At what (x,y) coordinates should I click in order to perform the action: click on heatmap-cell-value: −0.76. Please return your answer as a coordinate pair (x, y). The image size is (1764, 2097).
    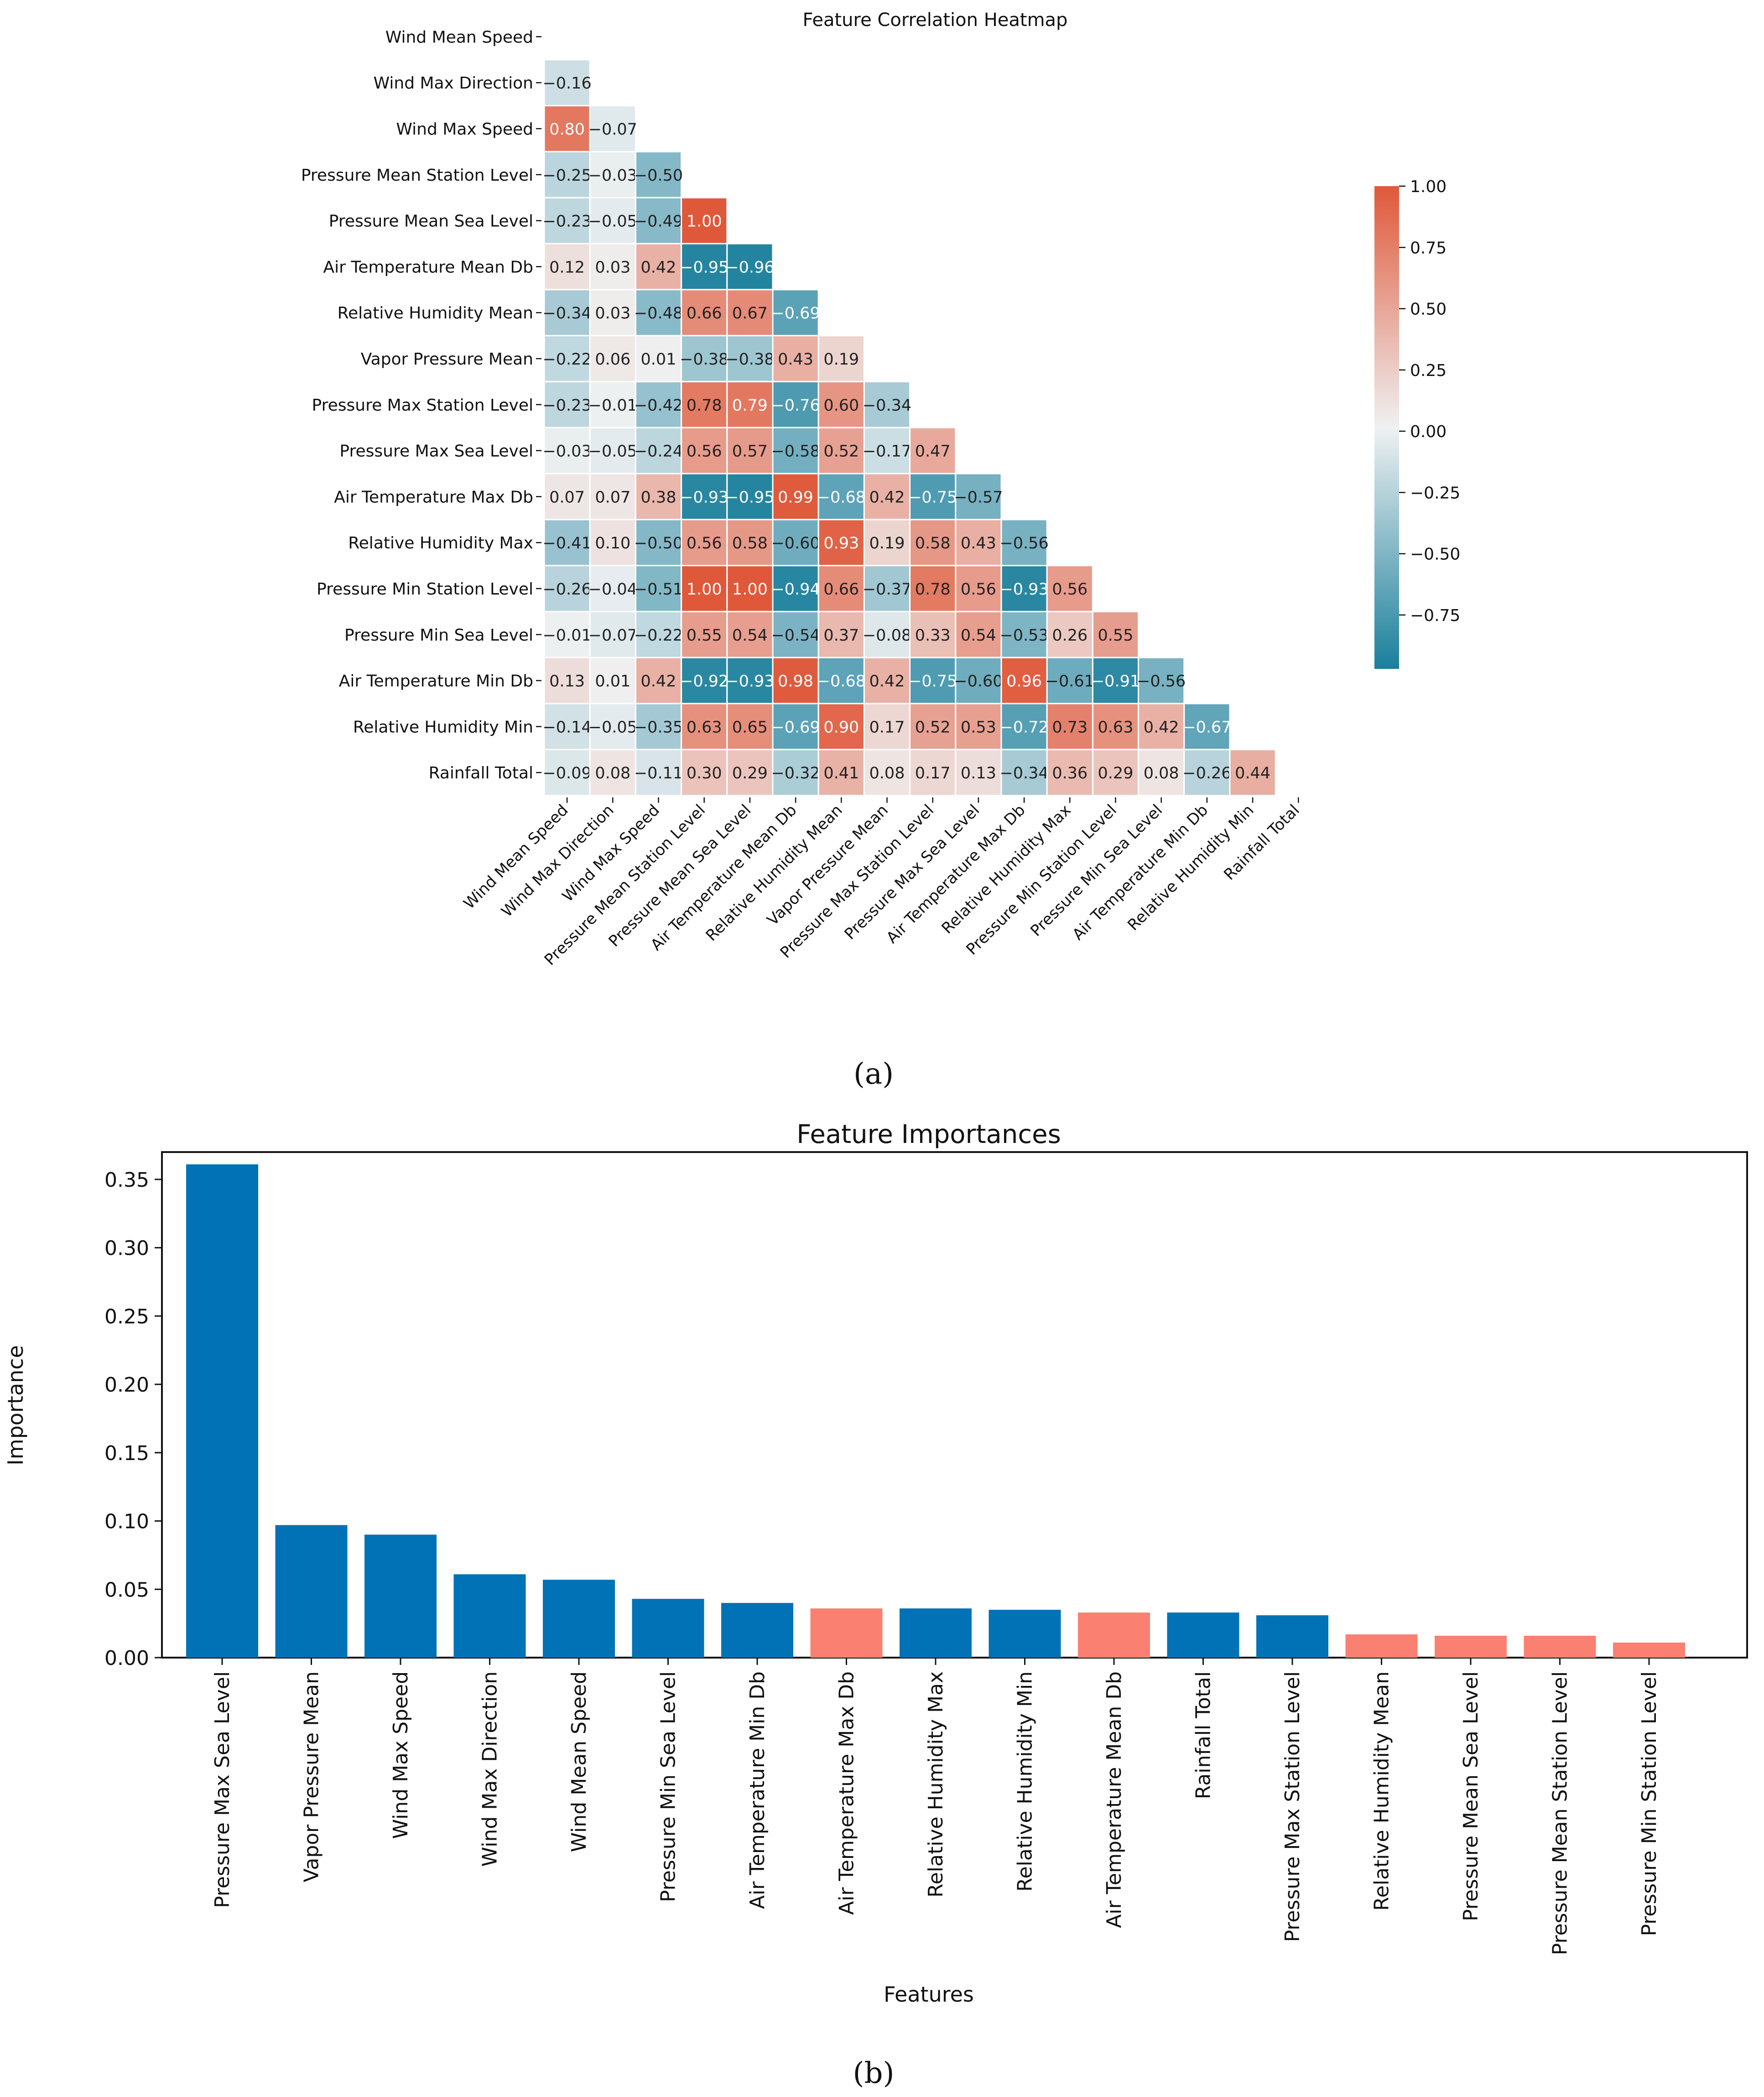
    Looking at the image, I should click on (795, 405).